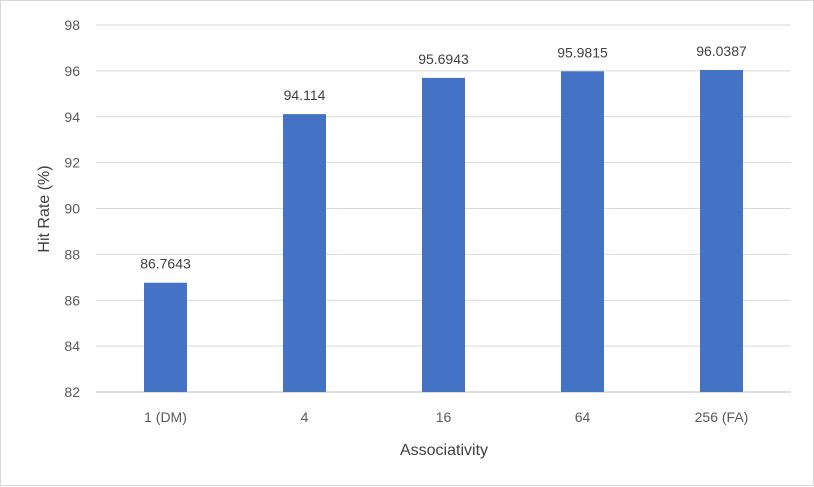 The image size is (814, 487). Describe the element at coordinates (582, 52) in the screenshot. I see `data-label: 95.9815` at that location.